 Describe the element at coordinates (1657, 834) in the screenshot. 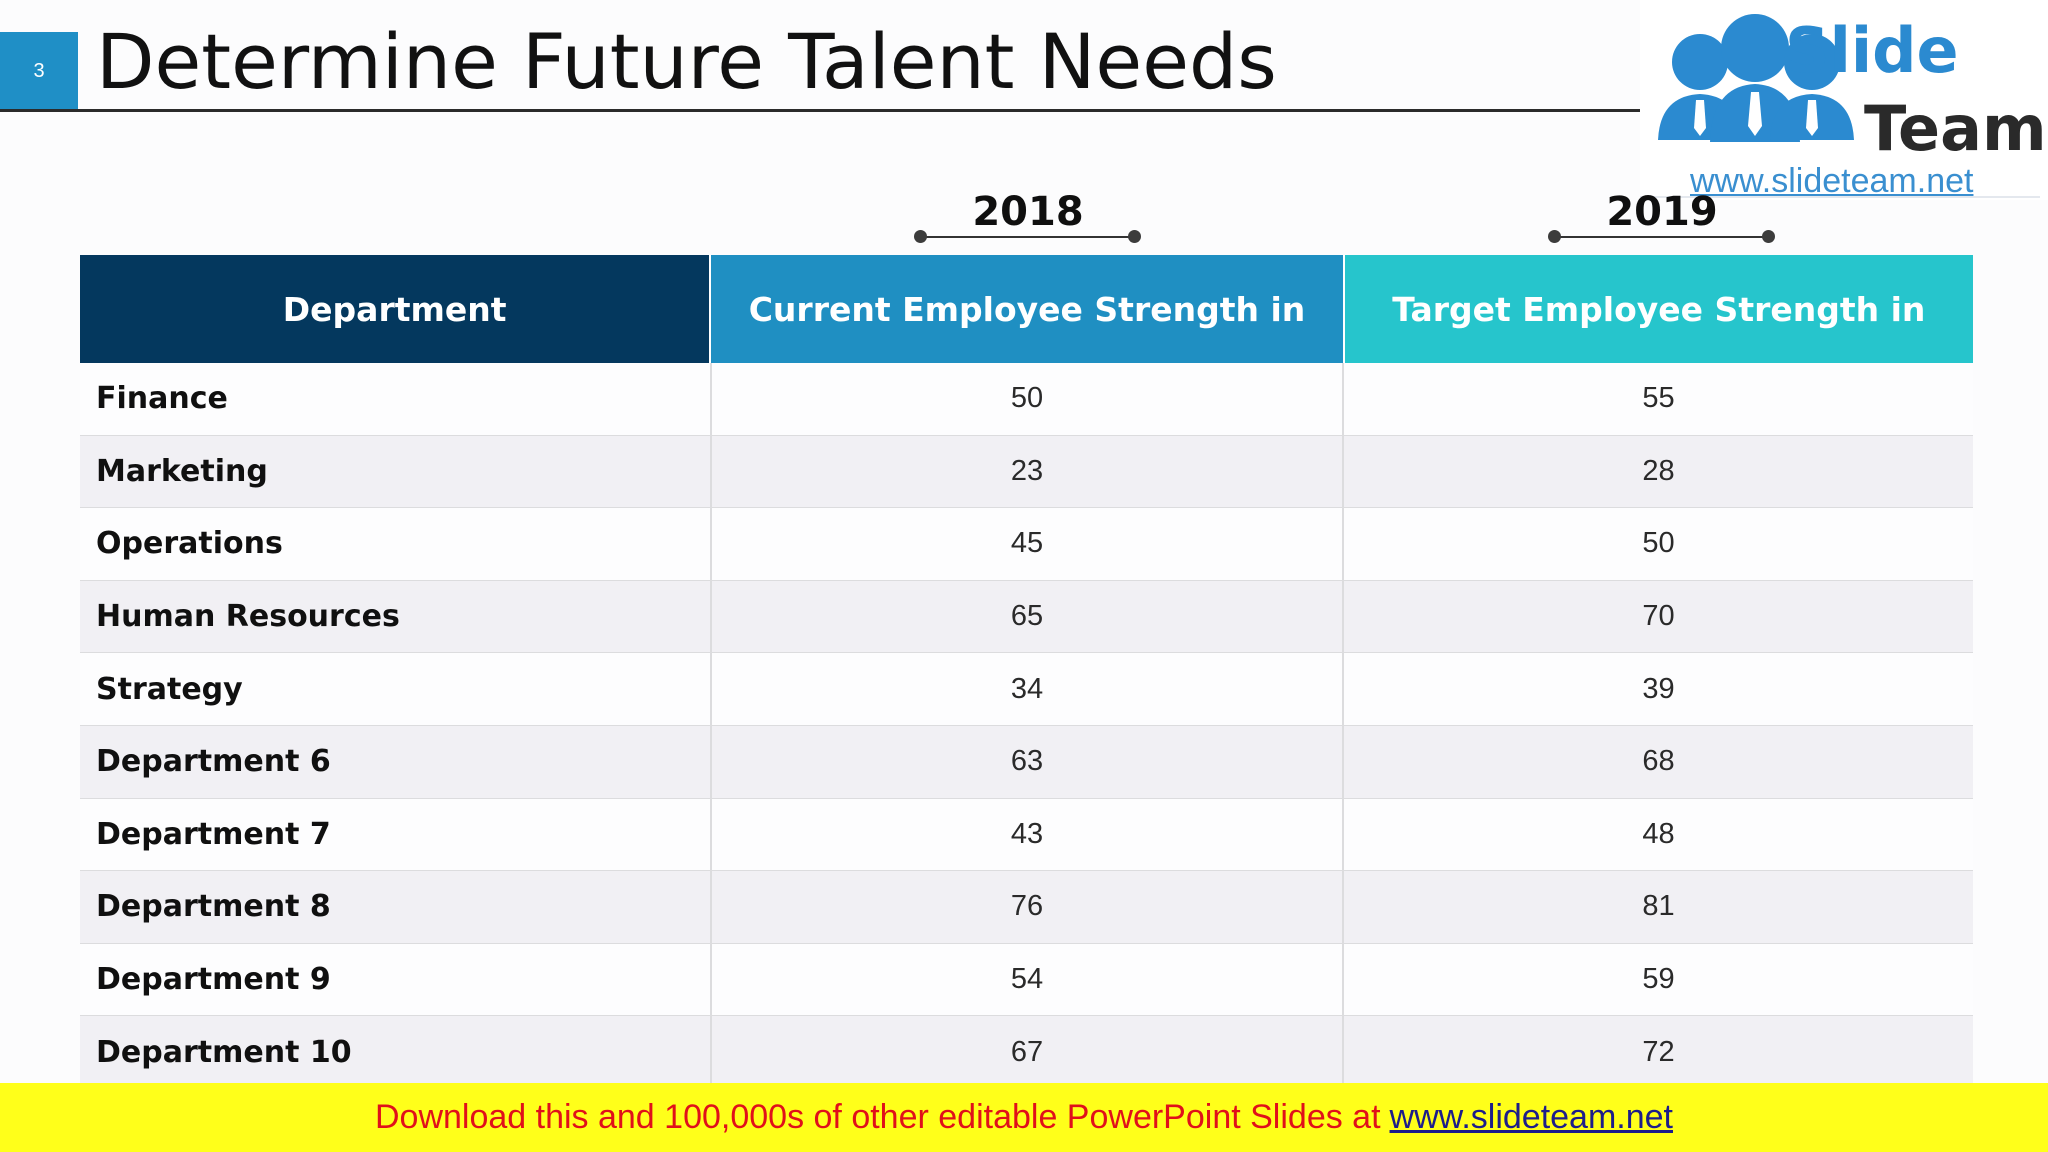

I see `cell-target-strength: 48` at that location.